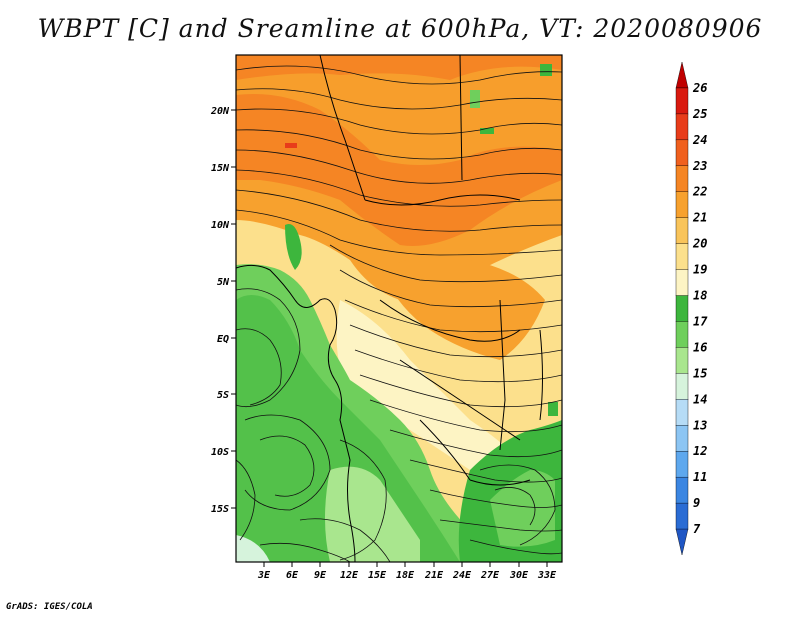 The height and width of the screenshot is (618, 800). I want to click on lon-tick-label: 30E, so click(519, 575).